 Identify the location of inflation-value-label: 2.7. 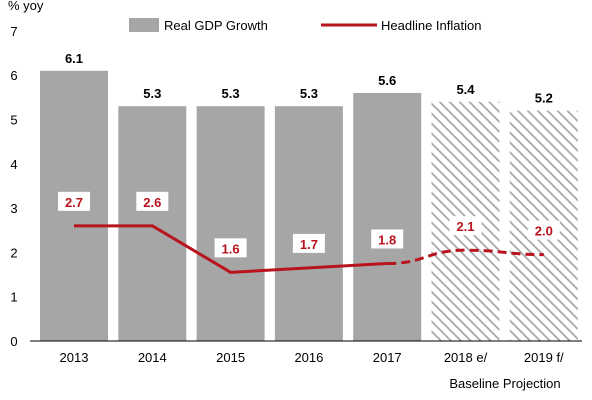
(74, 202).